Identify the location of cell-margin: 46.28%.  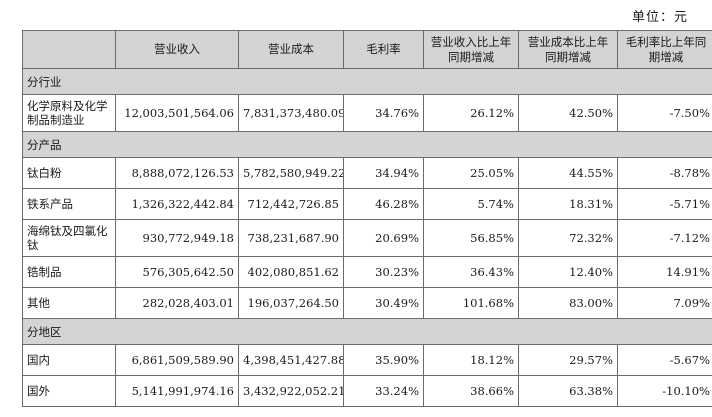
(383, 204).